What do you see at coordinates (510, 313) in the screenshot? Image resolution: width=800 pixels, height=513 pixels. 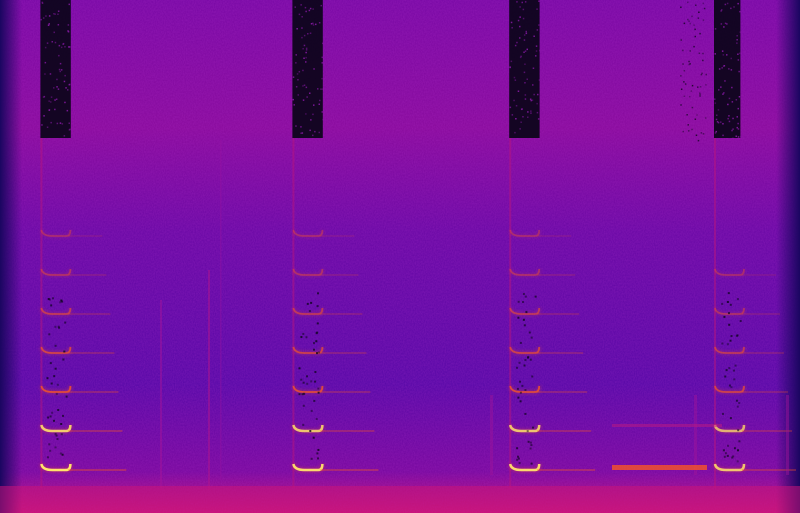 I see `onset-line` at bounding box center [510, 313].